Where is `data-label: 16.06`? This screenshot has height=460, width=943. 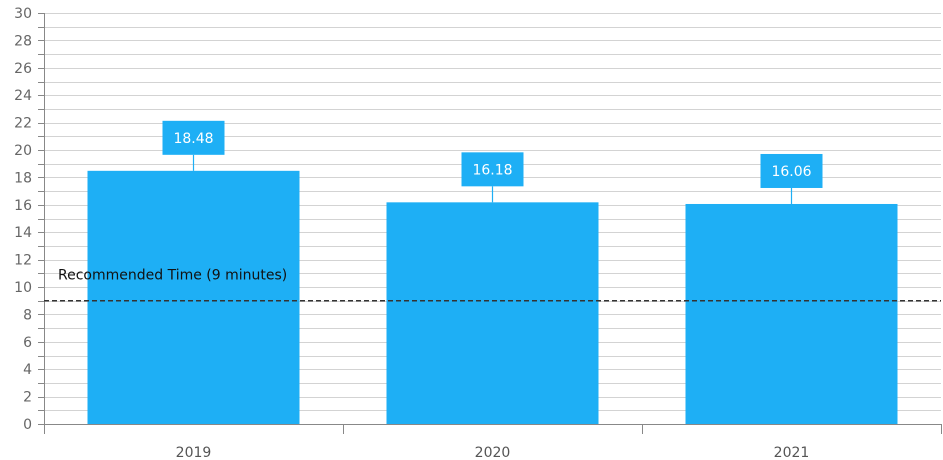
data-label: 16.06 is located at coordinates (791, 172).